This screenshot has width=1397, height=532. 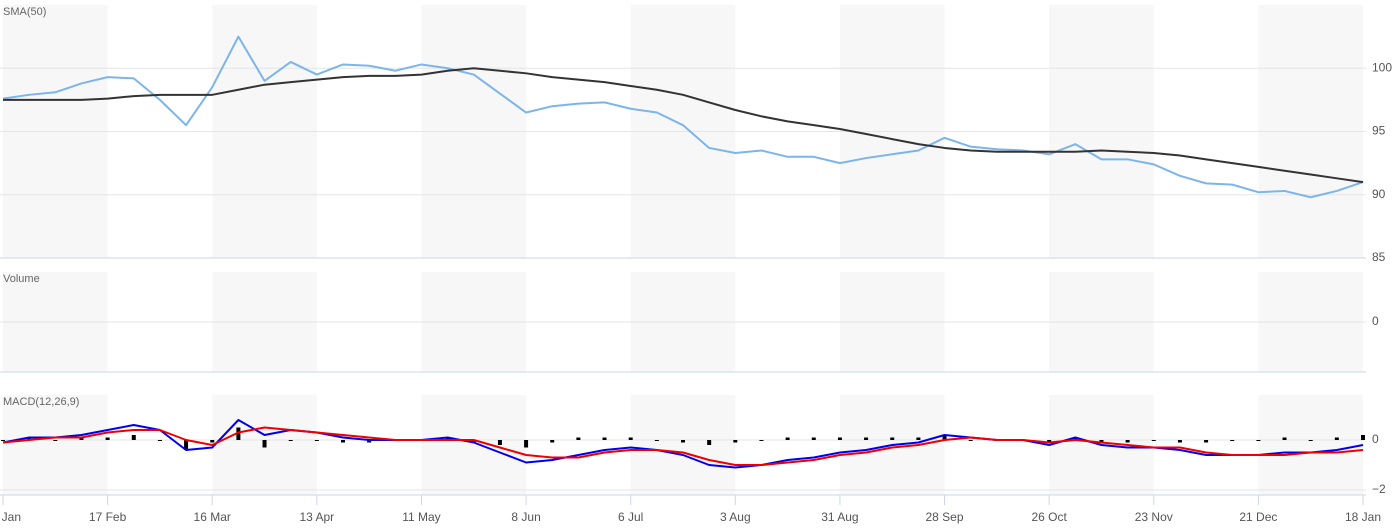 I want to click on panel-label: SMA(50), so click(x=24, y=12).